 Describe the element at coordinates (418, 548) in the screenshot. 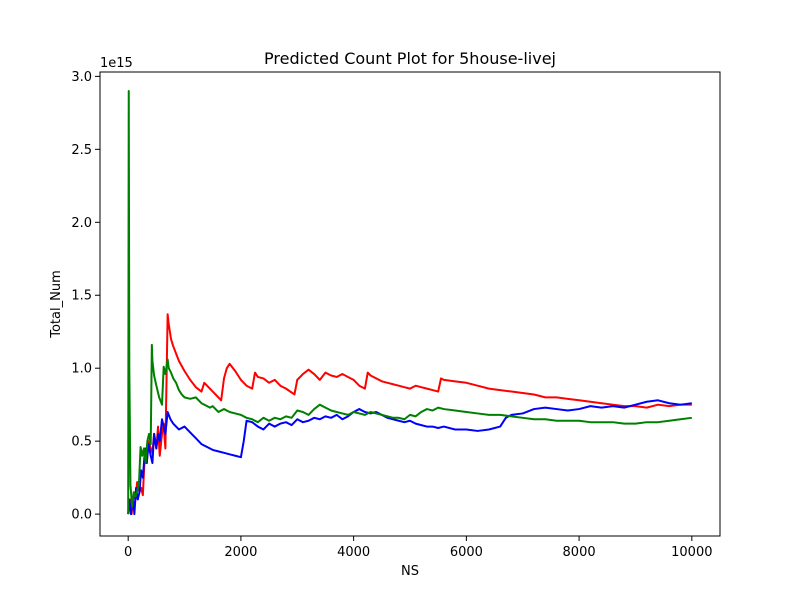

I see `x-axis: 0 2000 4000 6000 8000 10000` at that location.